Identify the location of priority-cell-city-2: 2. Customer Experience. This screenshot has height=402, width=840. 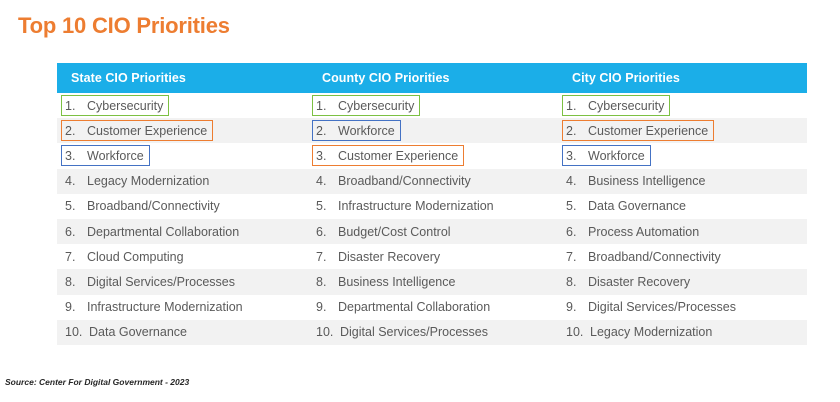
(684, 130).